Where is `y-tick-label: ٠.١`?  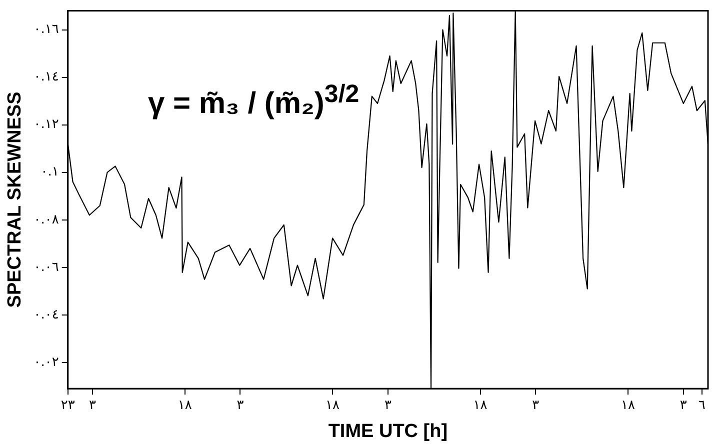 y-tick-label: ٠.١ is located at coordinates (49, 172).